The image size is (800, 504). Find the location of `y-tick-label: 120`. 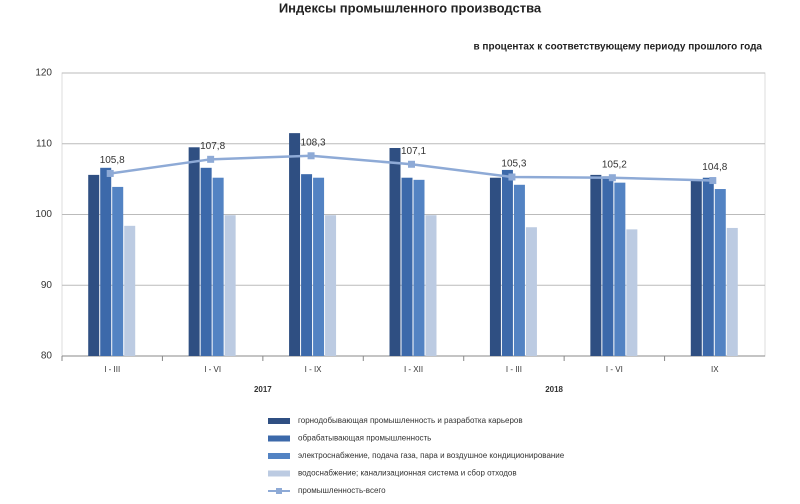

y-tick-label: 120 is located at coordinates (43, 73).